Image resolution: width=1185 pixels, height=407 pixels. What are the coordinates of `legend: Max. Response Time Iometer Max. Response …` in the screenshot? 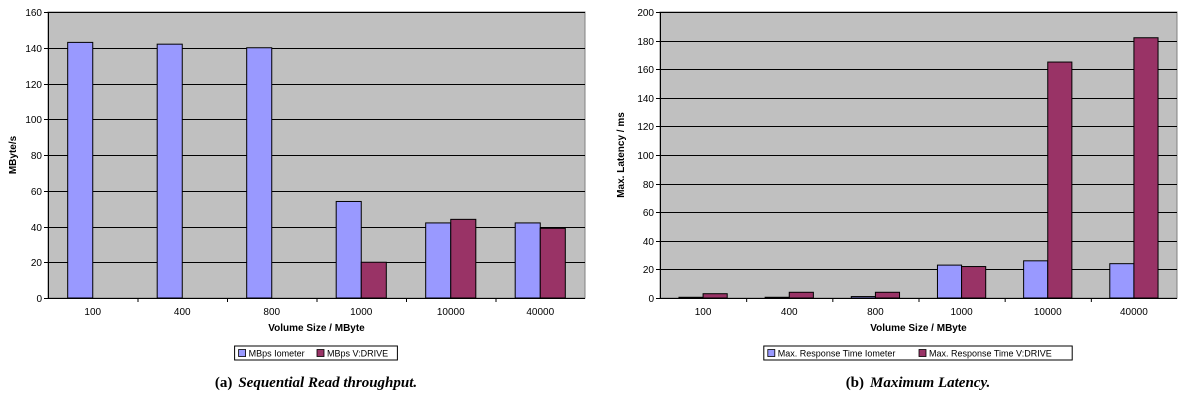 It's located at (918, 353).